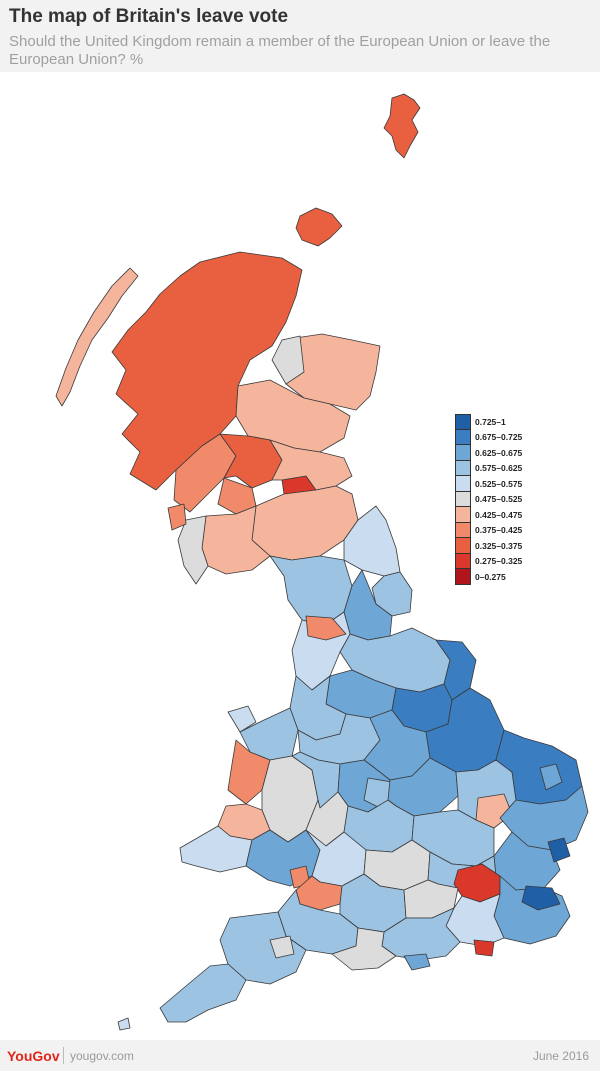 This screenshot has width=600, height=1071. I want to click on brighton-region, so click(484, 948).